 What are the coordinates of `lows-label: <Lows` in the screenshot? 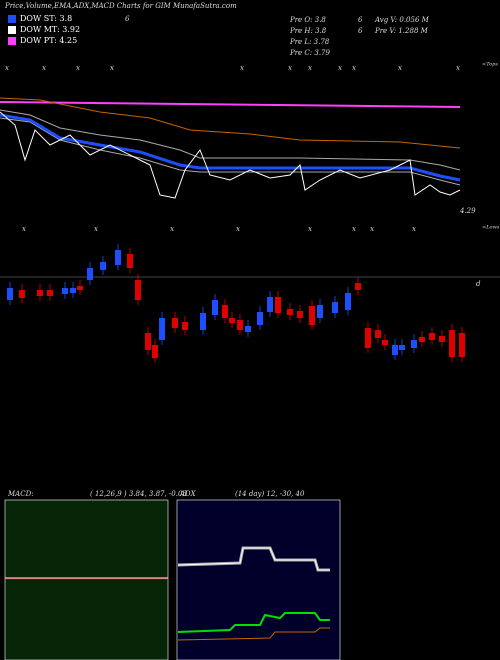 It's located at (491, 228).